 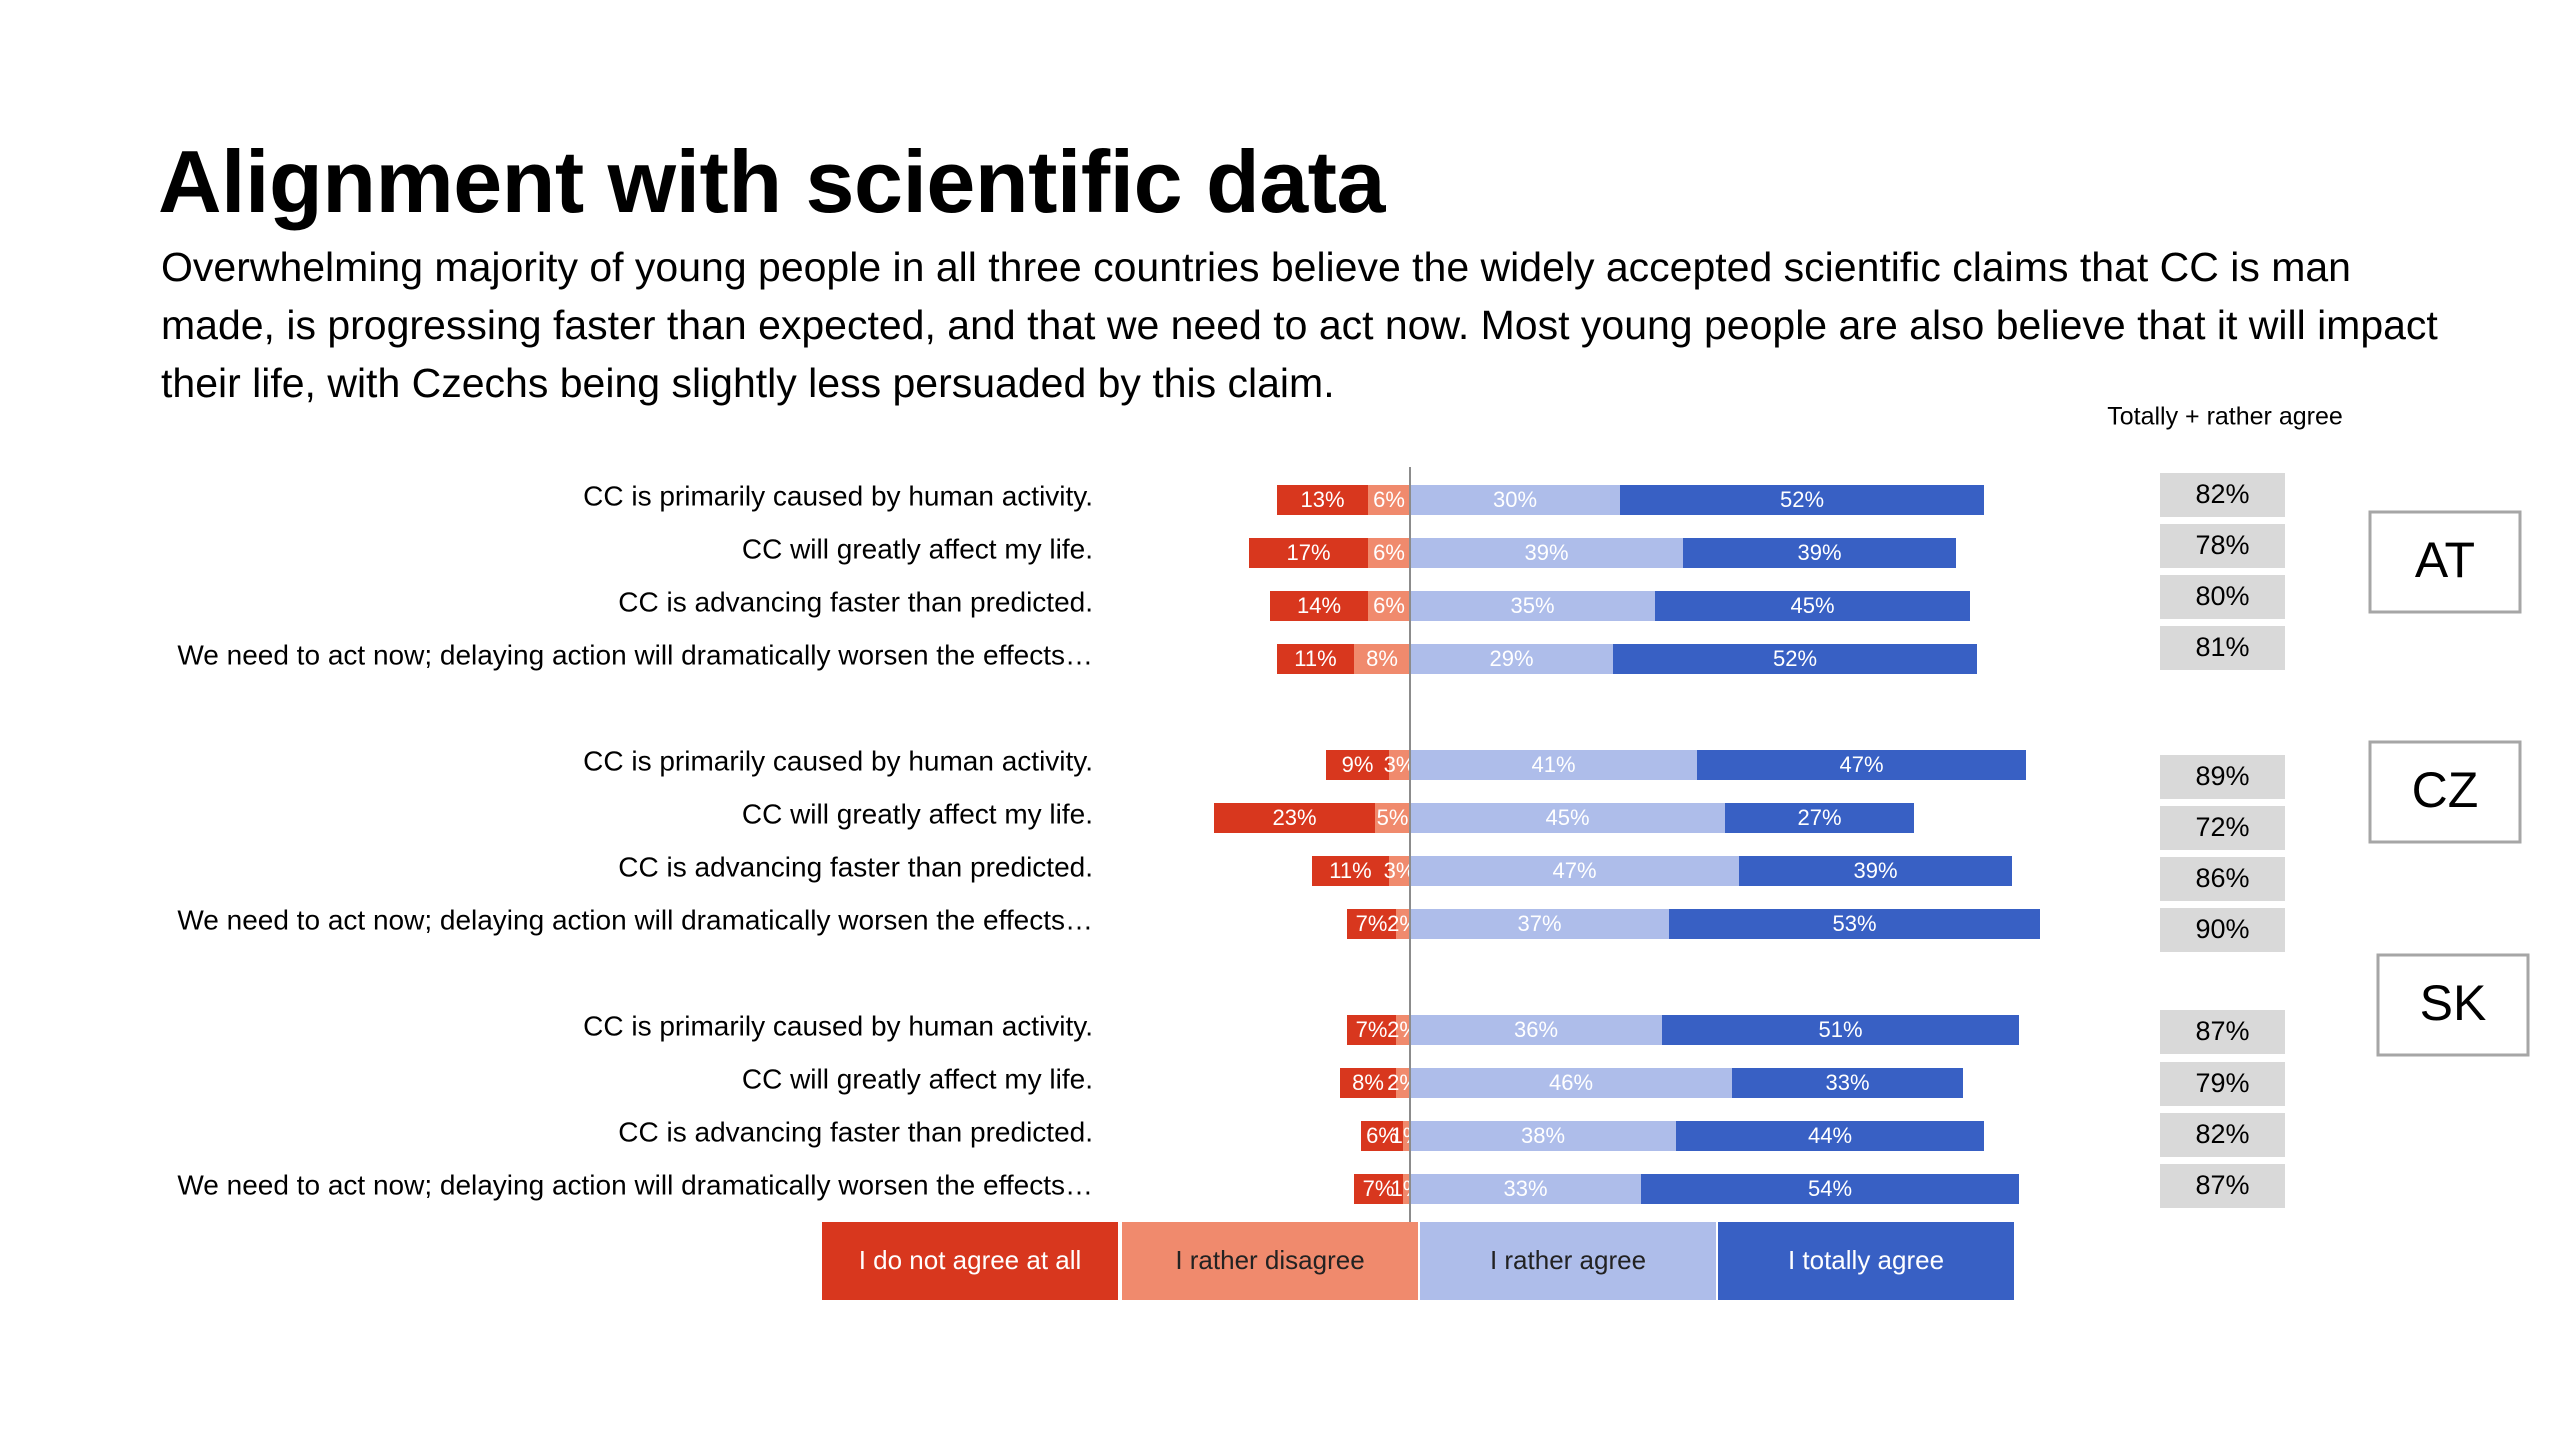 I want to click on page-title: Alignment with scientific data, so click(x=771, y=181).